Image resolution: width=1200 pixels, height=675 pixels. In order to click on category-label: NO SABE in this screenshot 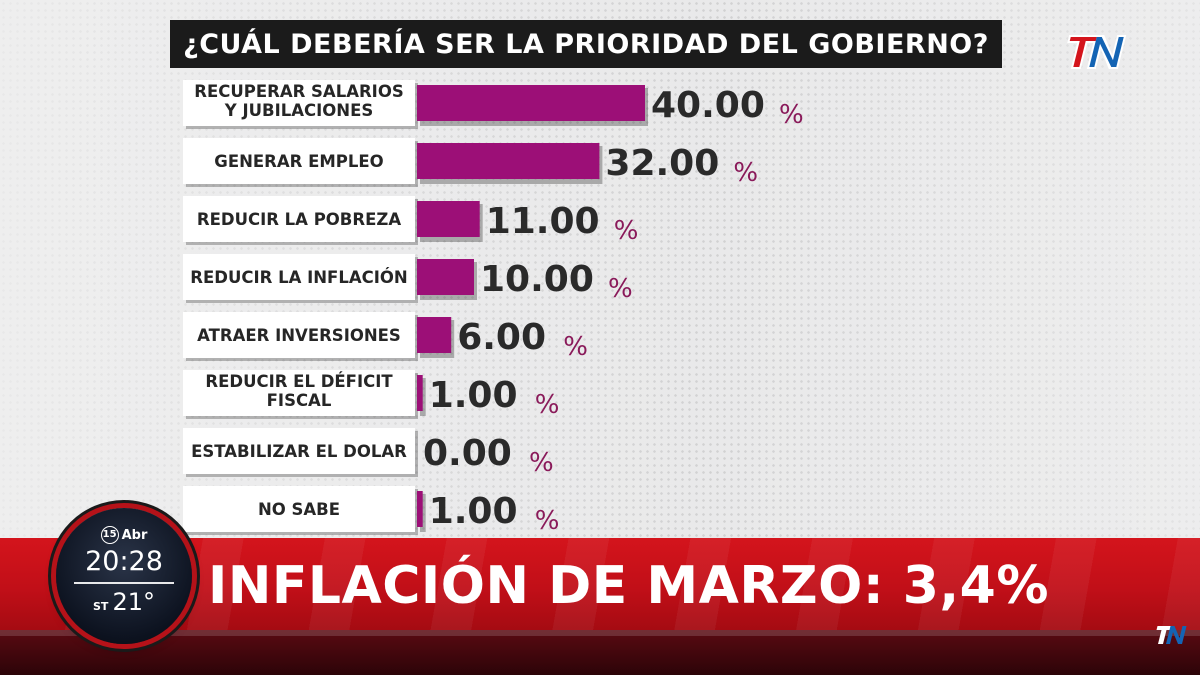, I will do `click(299, 509)`.